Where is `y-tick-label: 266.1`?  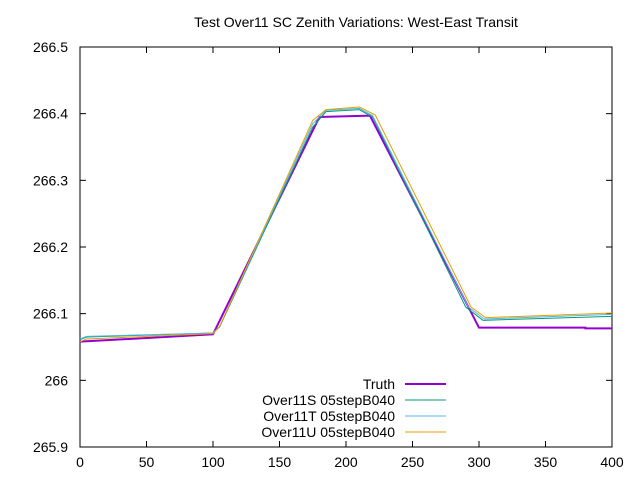
y-tick-label: 266.1 is located at coordinates (50, 314).